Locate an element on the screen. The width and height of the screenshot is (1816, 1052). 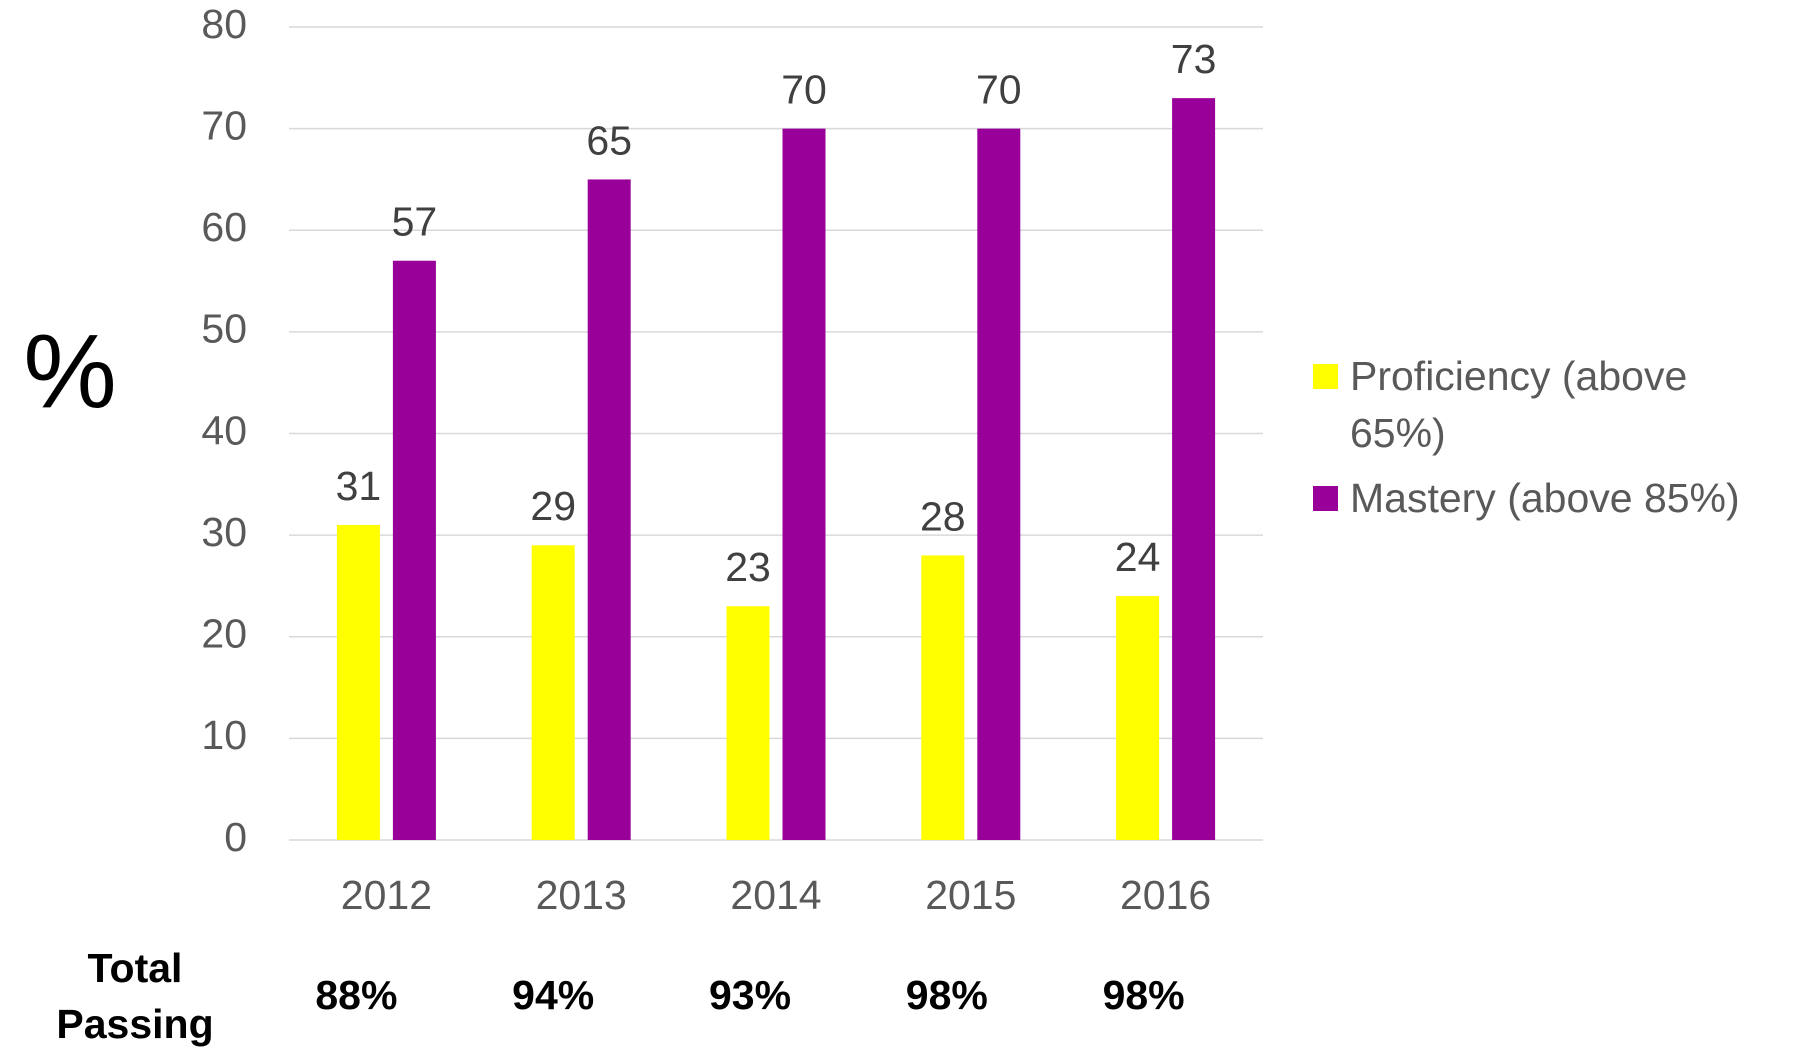
x-tick-label: 2014 is located at coordinates (775, 895).